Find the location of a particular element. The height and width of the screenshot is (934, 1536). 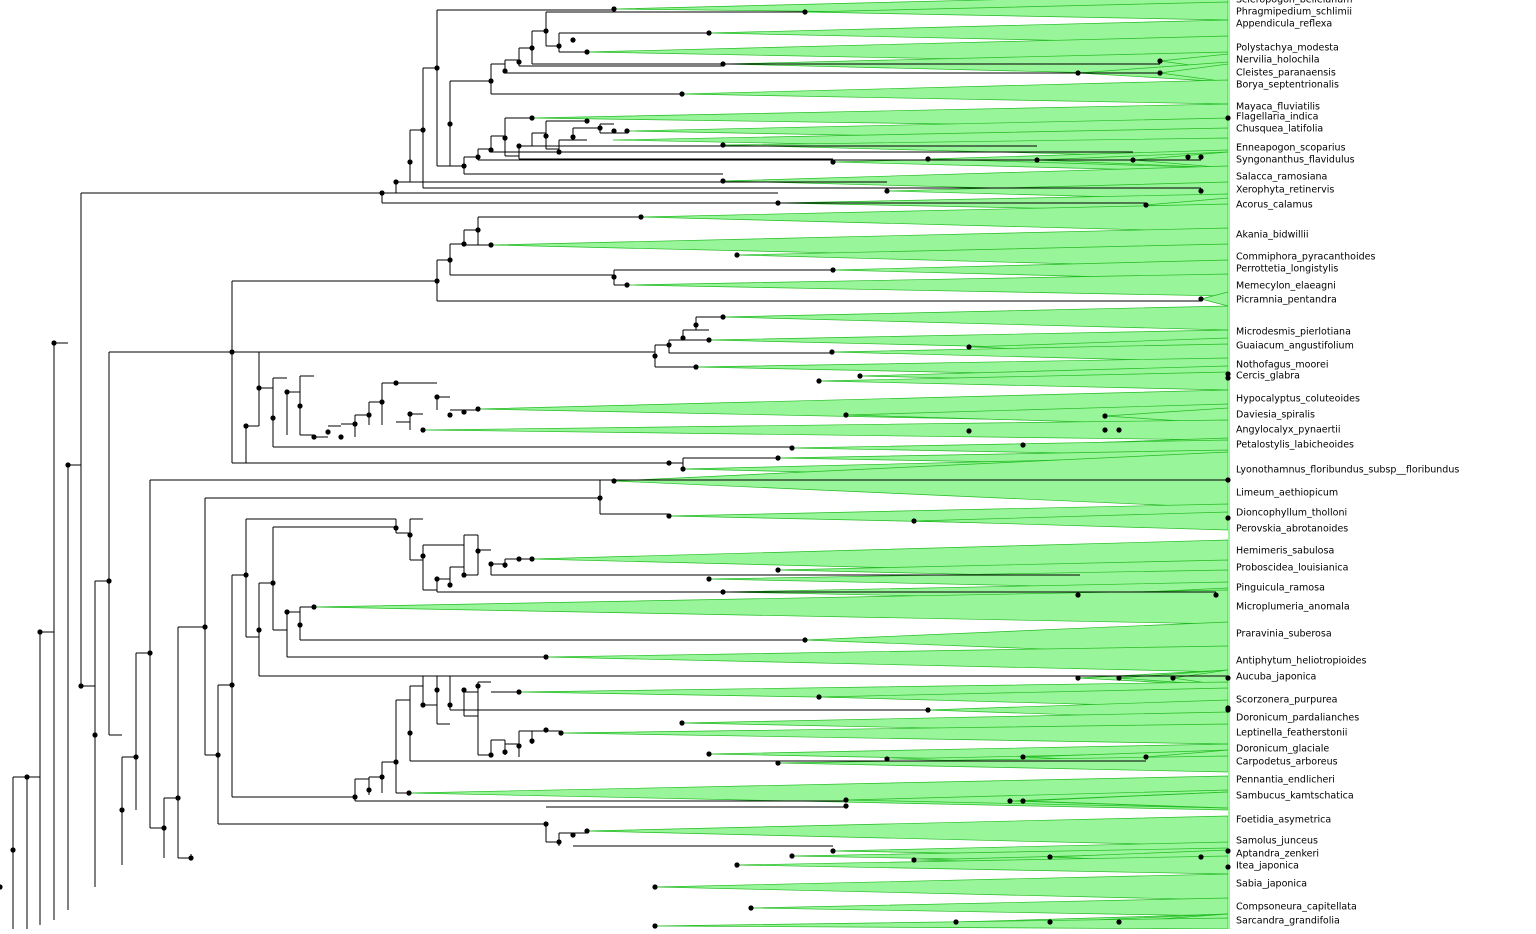

taxon-label: Microdesmis_pierlotiana is located at coordinates (1293, 332).